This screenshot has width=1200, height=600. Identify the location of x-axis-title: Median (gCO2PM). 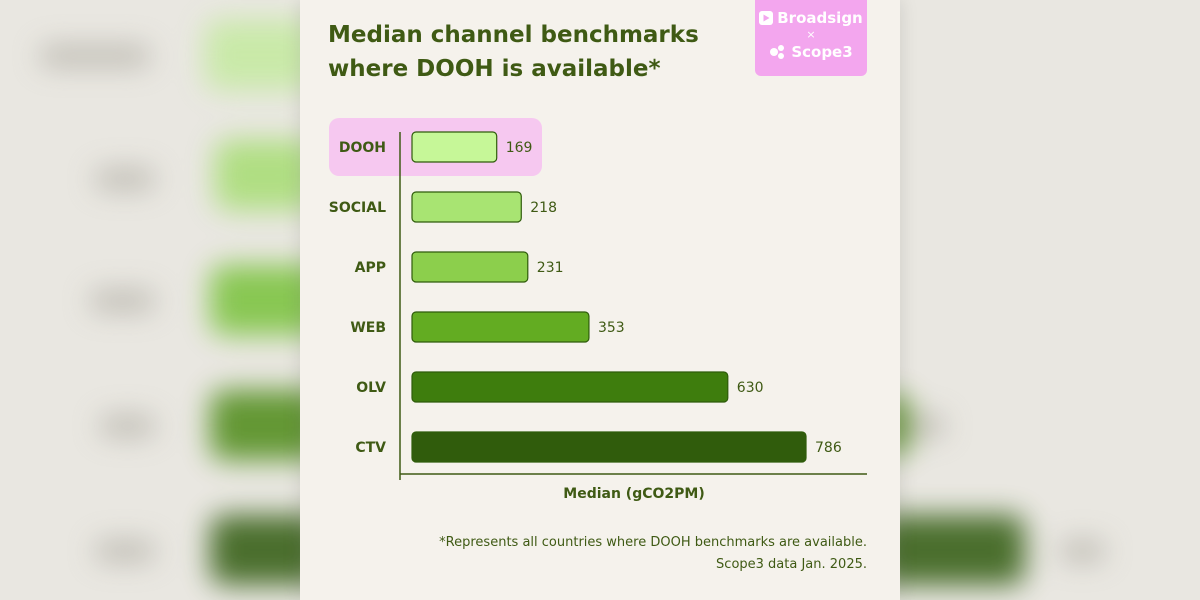
(633, 494).